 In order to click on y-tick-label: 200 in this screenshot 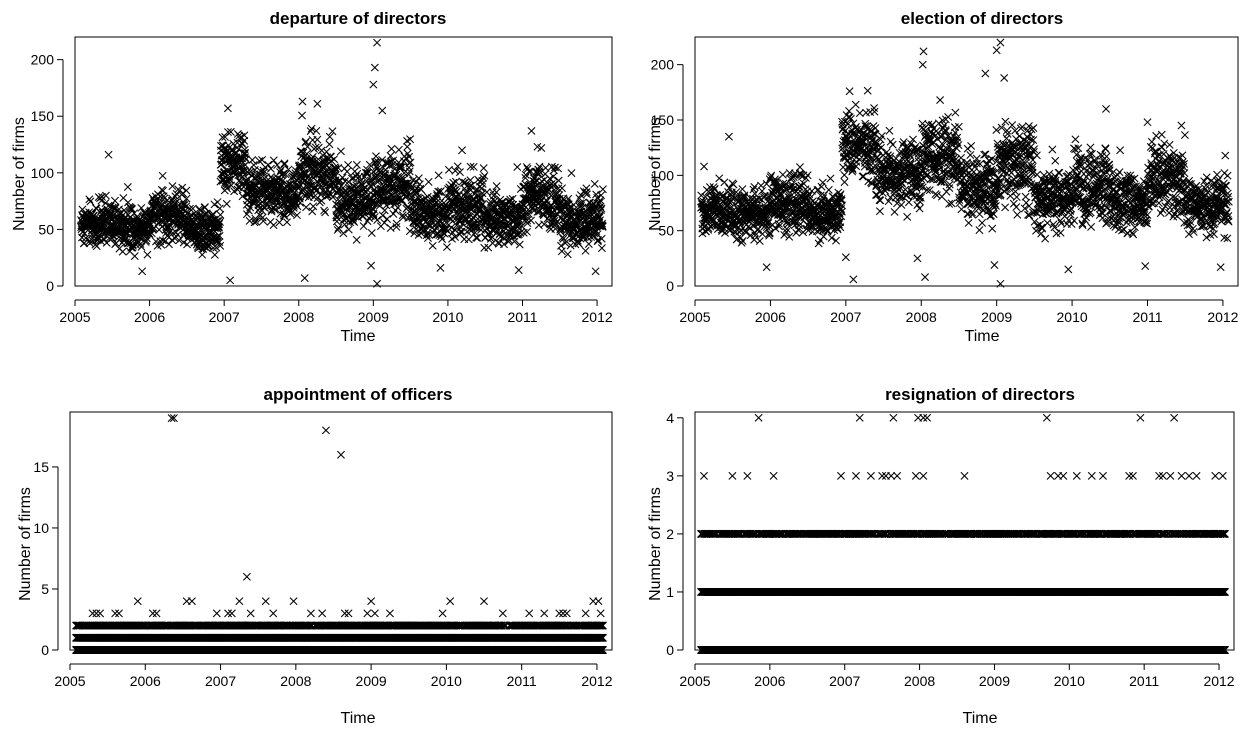, I will do `click(663, 65)`.